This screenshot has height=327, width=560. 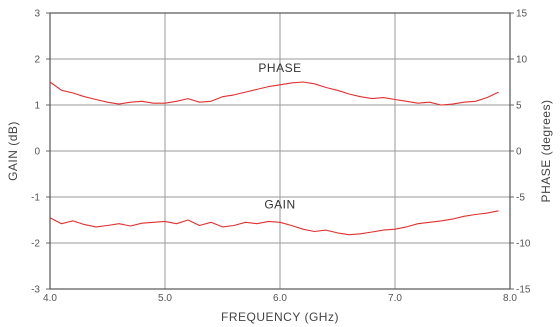 I want to click on y-tick-label-left: -2, so click(x=35, y=244).